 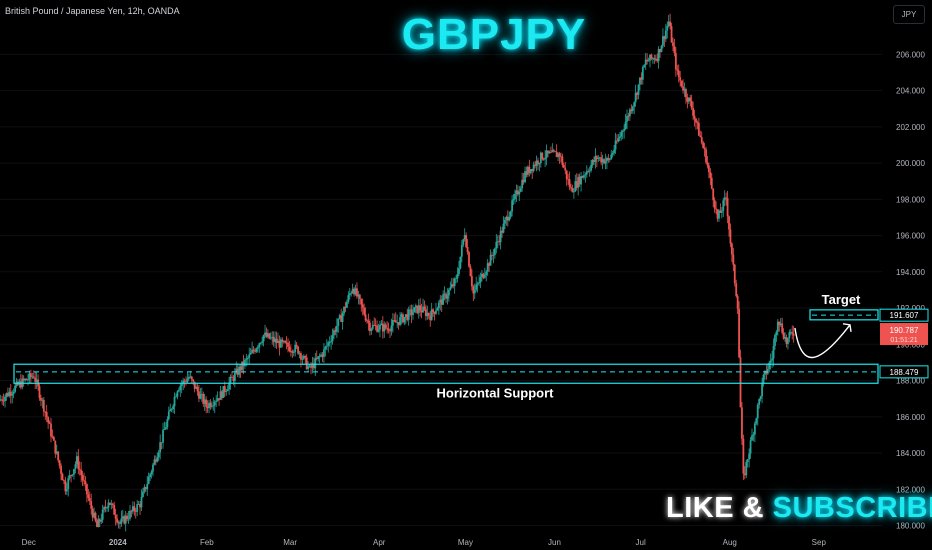 What do you see at coordinates (910, 127) in the screenshot?
I see `y-tick-label: 202.000` at bounding box center [910, 127].